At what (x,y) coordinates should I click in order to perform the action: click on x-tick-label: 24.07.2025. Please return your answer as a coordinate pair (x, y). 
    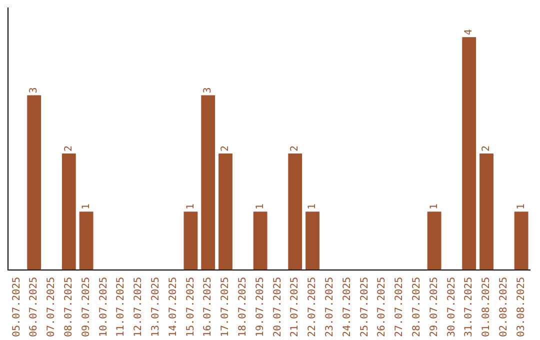
    Looking at the image, I should click on (347, 307).